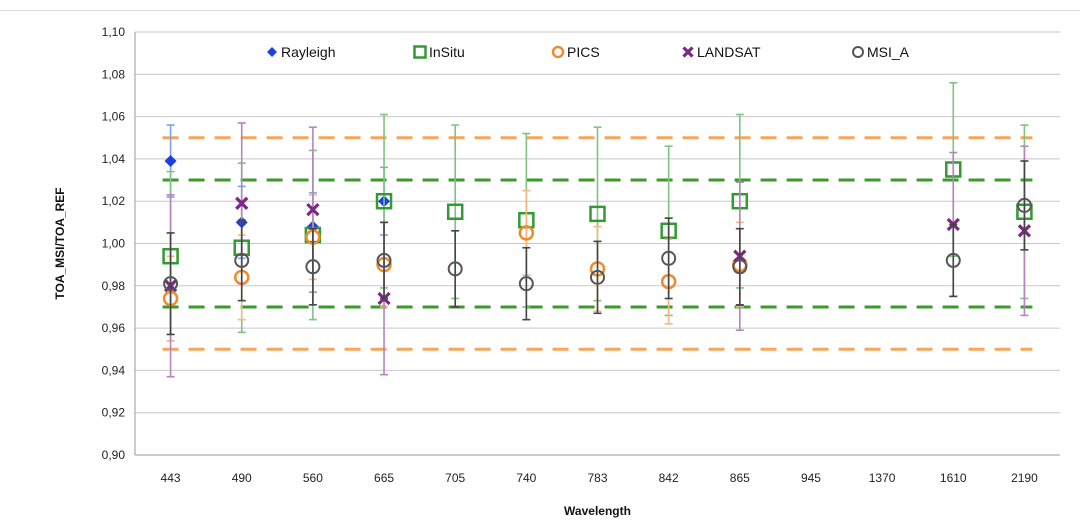  I want to click on x-tick-label: 560, so click(313, 478).